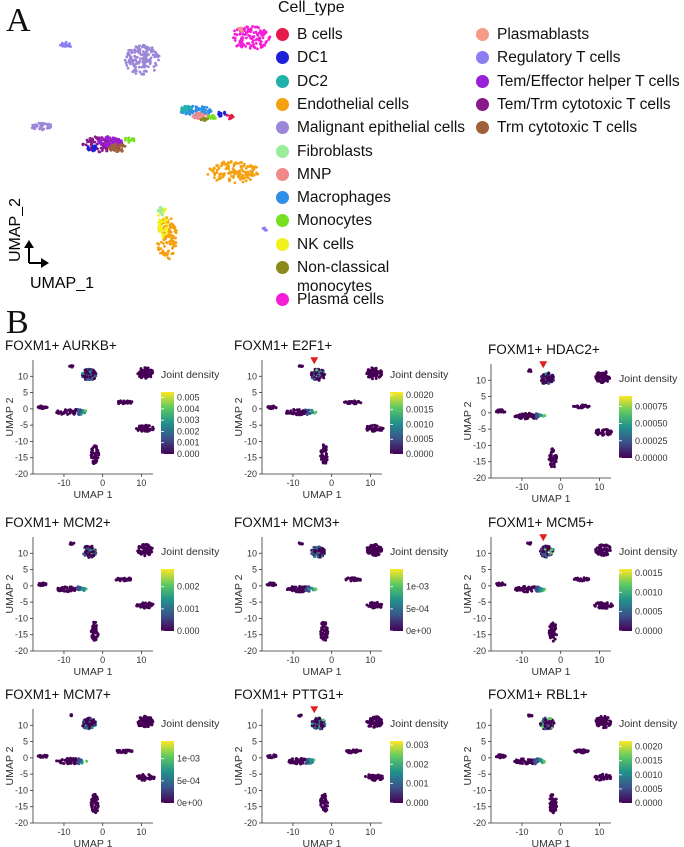 The width and height of the screenshot is (684, 847). What do you see at coordinates (651, 406) in the screenshot?
I see `colorbar-tick-label: 0.00075` at bounding box center [651, 406].